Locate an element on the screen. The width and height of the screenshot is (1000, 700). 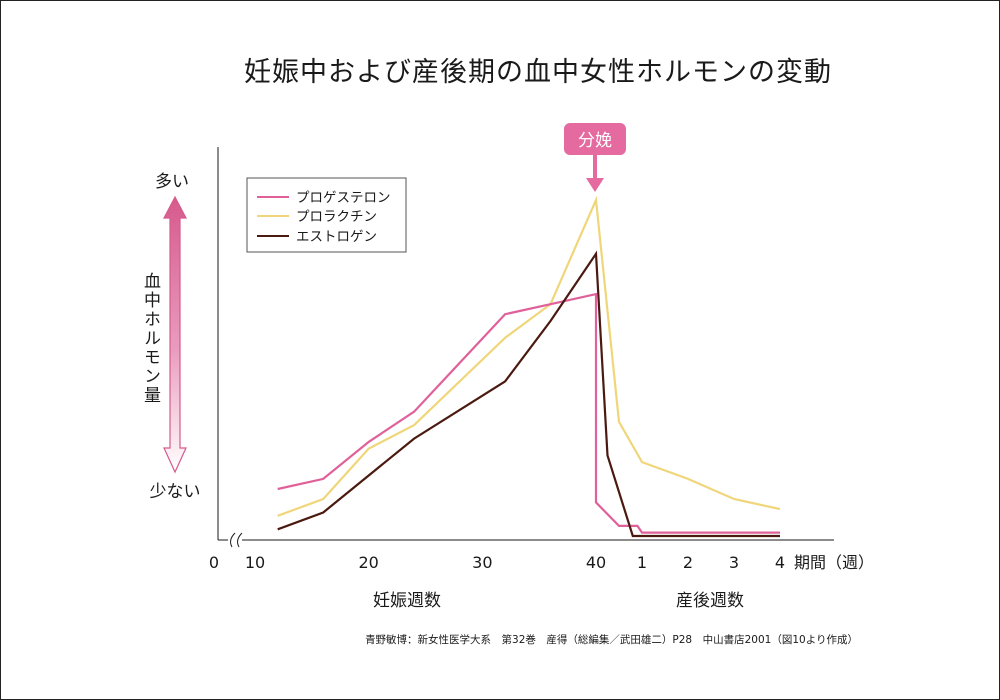
legend: プロゲステロン プロラクチン エストロゲン is located at coordinates (326, 215).